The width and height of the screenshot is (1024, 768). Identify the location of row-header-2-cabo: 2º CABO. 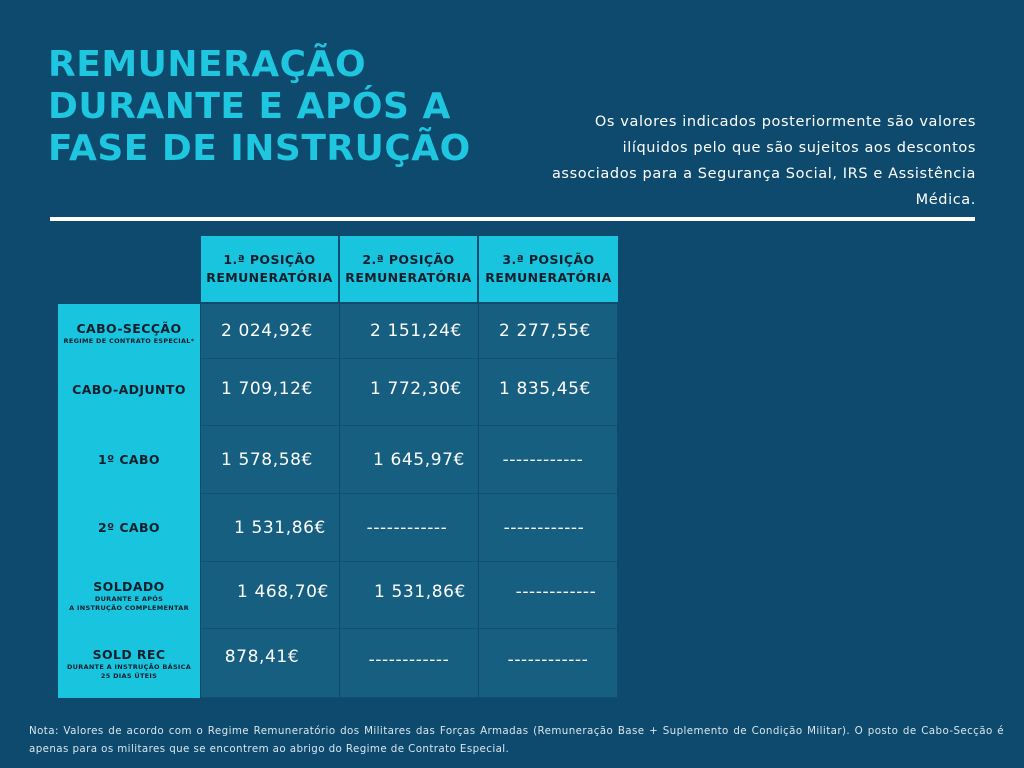
(129, 528).